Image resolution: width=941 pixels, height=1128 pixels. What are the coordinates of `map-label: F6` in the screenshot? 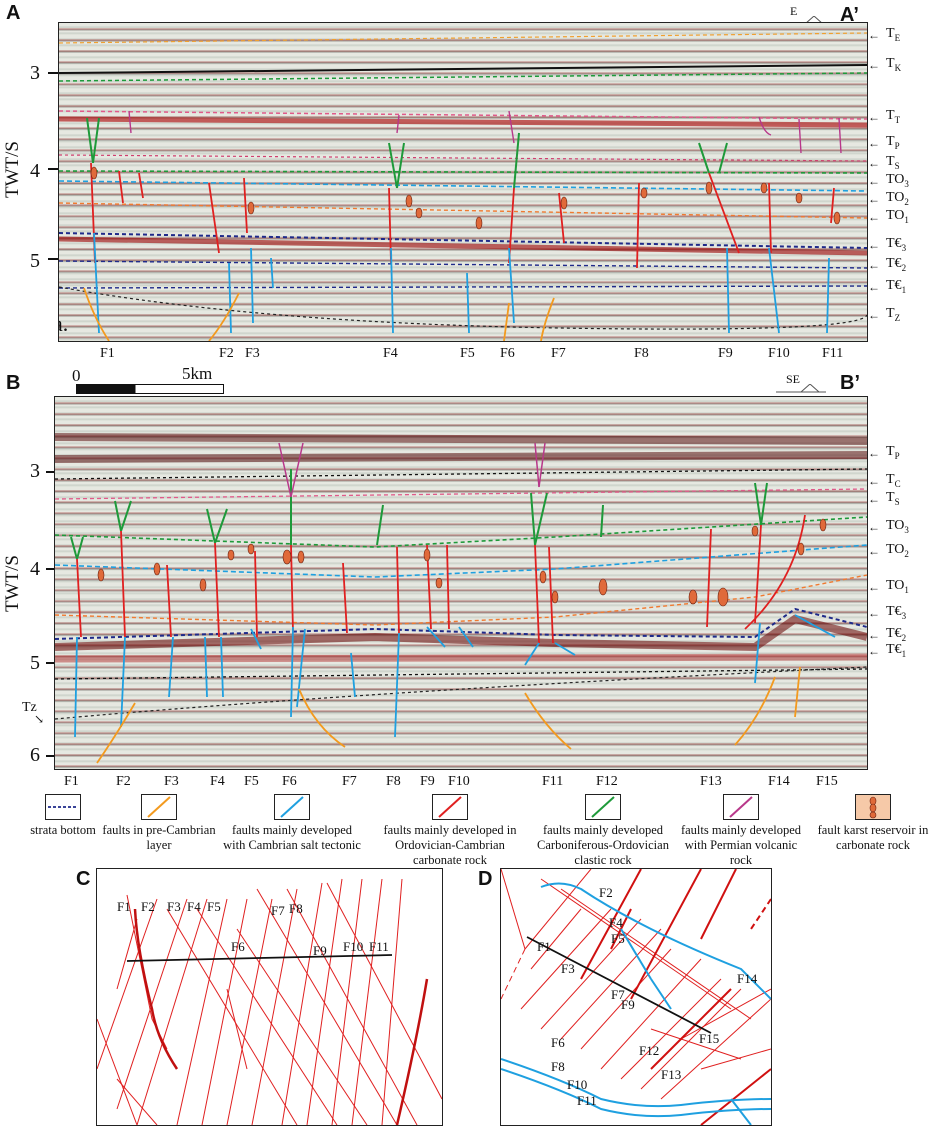 It's located at (558, 1042).